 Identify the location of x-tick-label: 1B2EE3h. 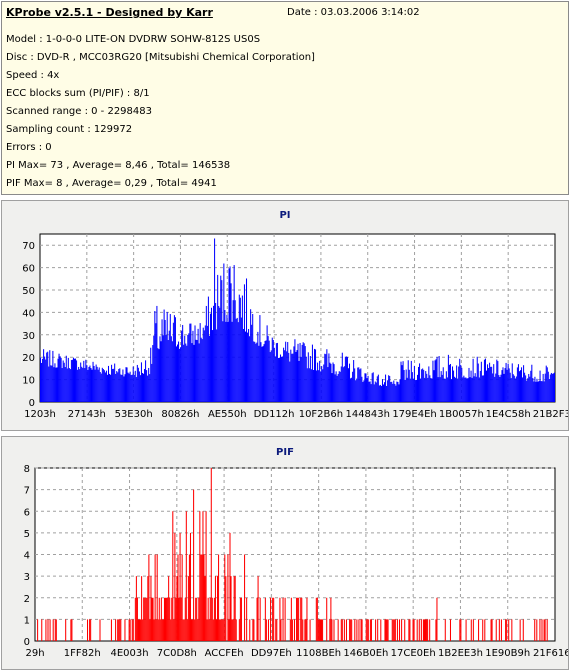
(460, 653).